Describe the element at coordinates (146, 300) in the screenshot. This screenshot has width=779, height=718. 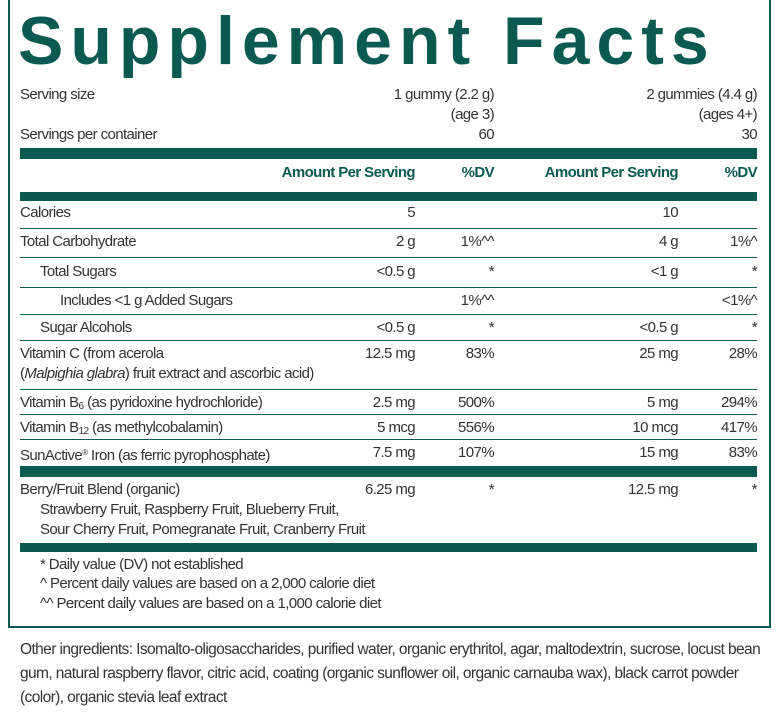
I see `nutrient-name: Includes <1 g Added Sugars` at that location.